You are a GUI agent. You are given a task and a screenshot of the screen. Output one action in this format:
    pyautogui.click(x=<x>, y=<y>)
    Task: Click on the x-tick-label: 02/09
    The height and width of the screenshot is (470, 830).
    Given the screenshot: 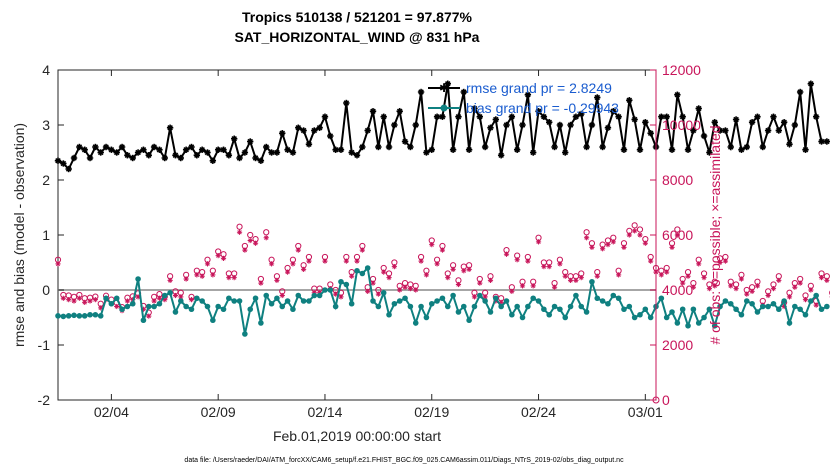 What is the action you would take?
    pyautogui.click(x=218, y=412)
    